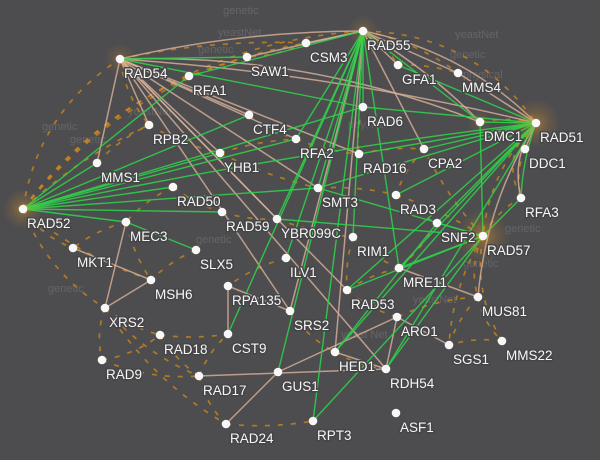  What do you see at coordinates (131, 347) in the screenshot?
I see `edge-RAD9-RAD18` at bounding box center [131, 347].